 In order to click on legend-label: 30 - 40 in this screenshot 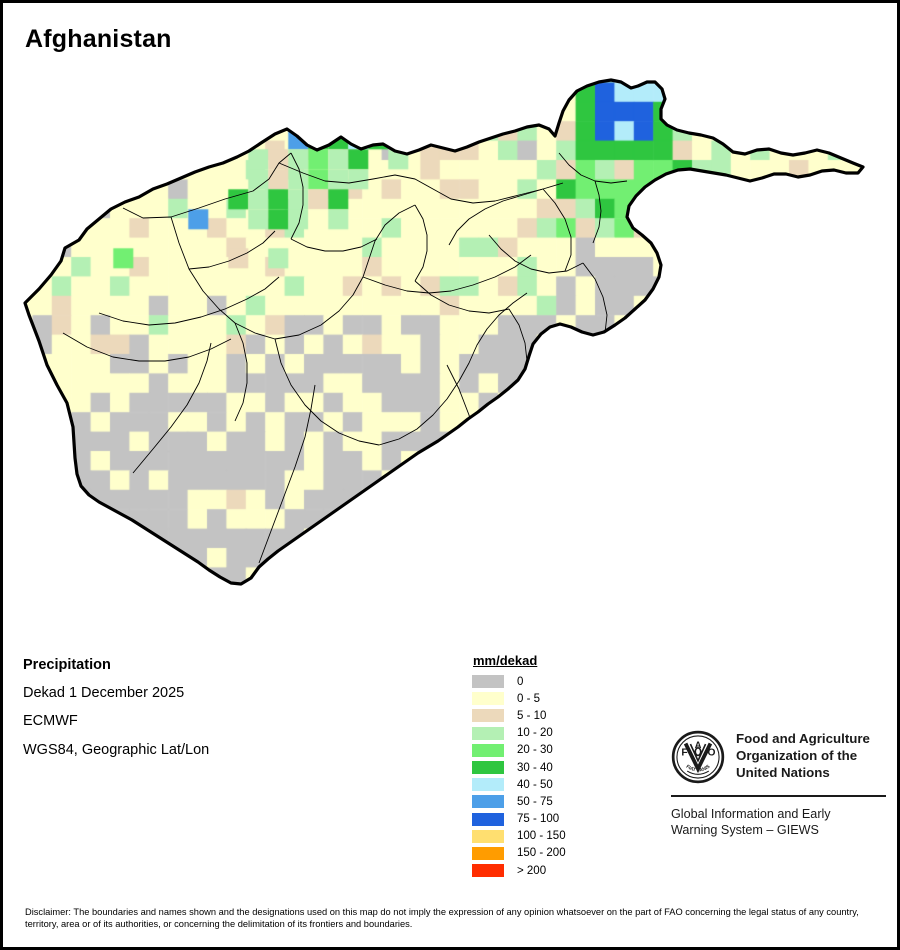, I will do `click(535, 767)`.